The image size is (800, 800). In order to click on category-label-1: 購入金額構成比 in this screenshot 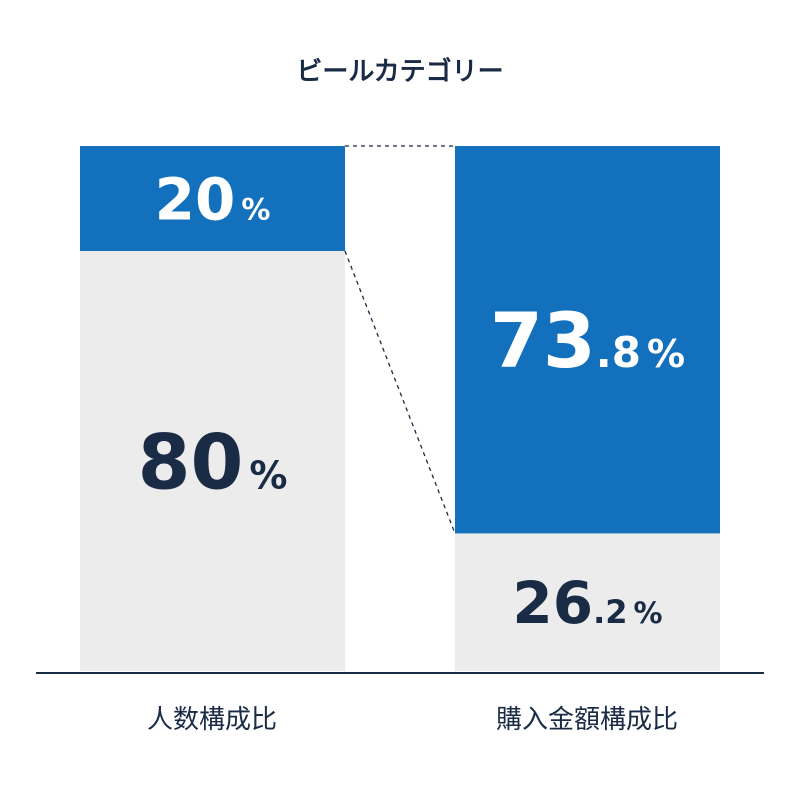, I will do `click(587, 720)`.